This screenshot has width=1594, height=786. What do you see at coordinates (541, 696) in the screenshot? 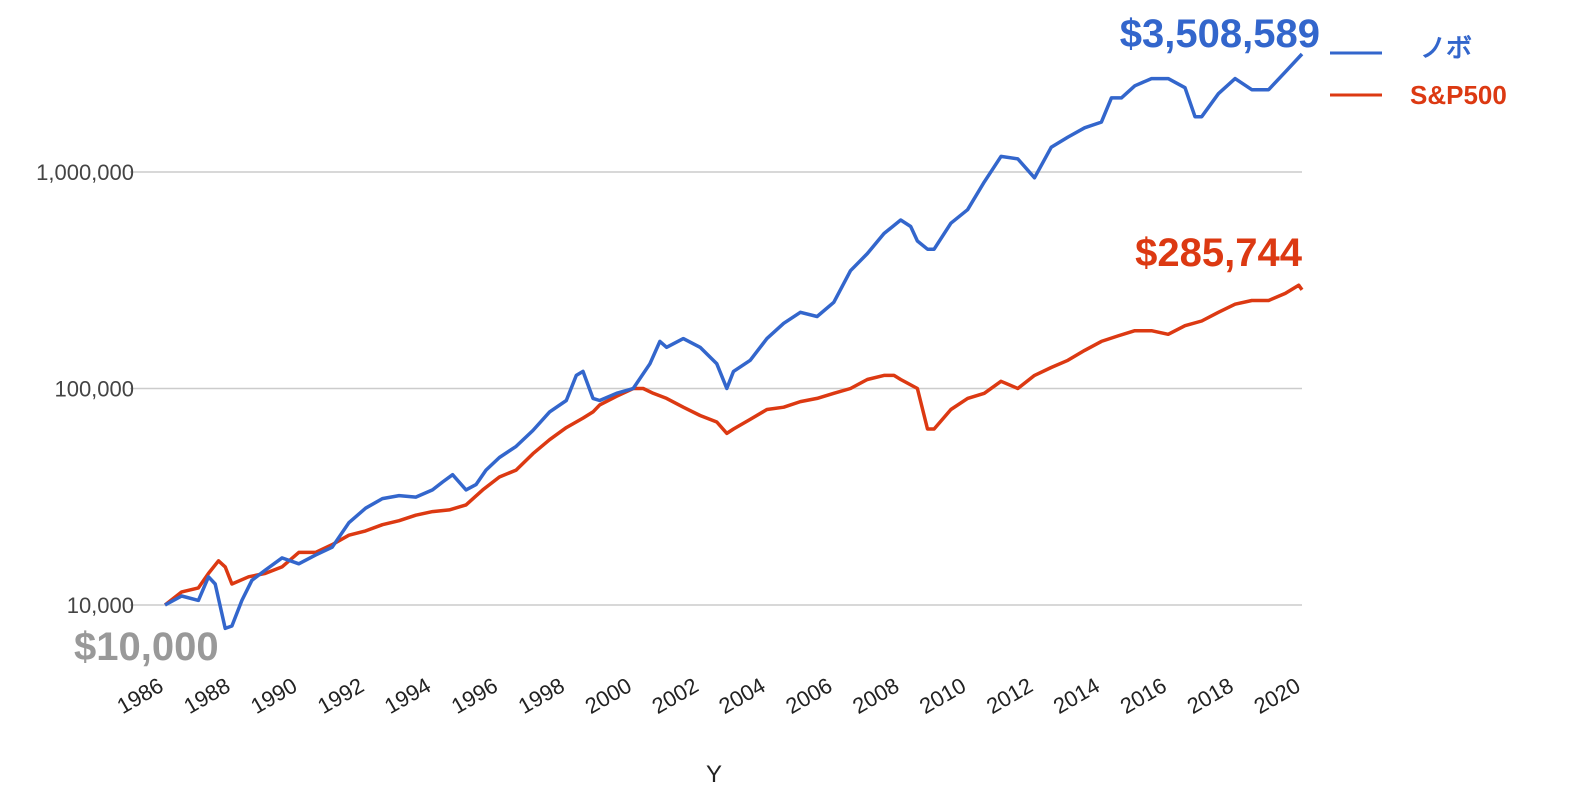
I see `x-tick-label: 1998` at bounding box center [541, 696].